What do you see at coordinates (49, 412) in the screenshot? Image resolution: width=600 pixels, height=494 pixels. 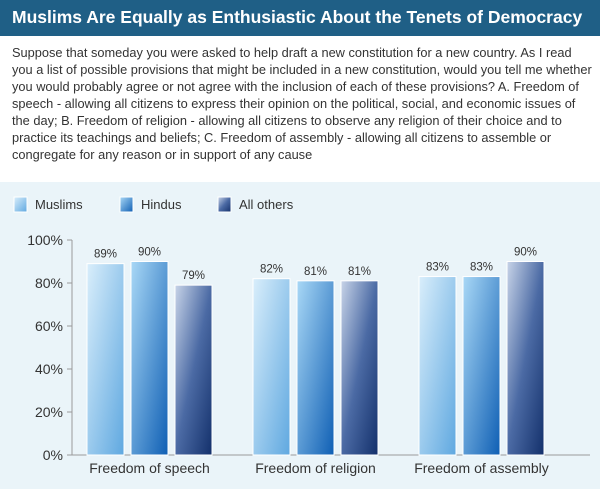 I see `y-tick-label: 20%` at bounding box center [49, 412].